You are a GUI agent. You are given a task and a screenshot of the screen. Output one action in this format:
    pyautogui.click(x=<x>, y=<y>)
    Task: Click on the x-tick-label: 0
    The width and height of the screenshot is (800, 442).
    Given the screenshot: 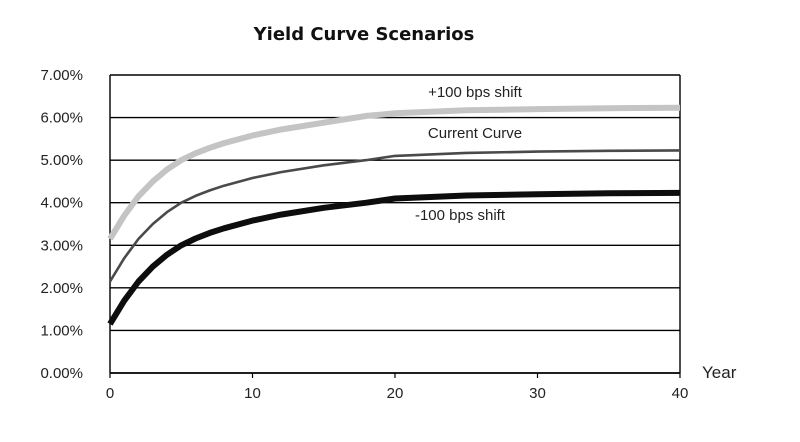 What is the action you would take?
    pyautogui.click(x=110, y=393)
    